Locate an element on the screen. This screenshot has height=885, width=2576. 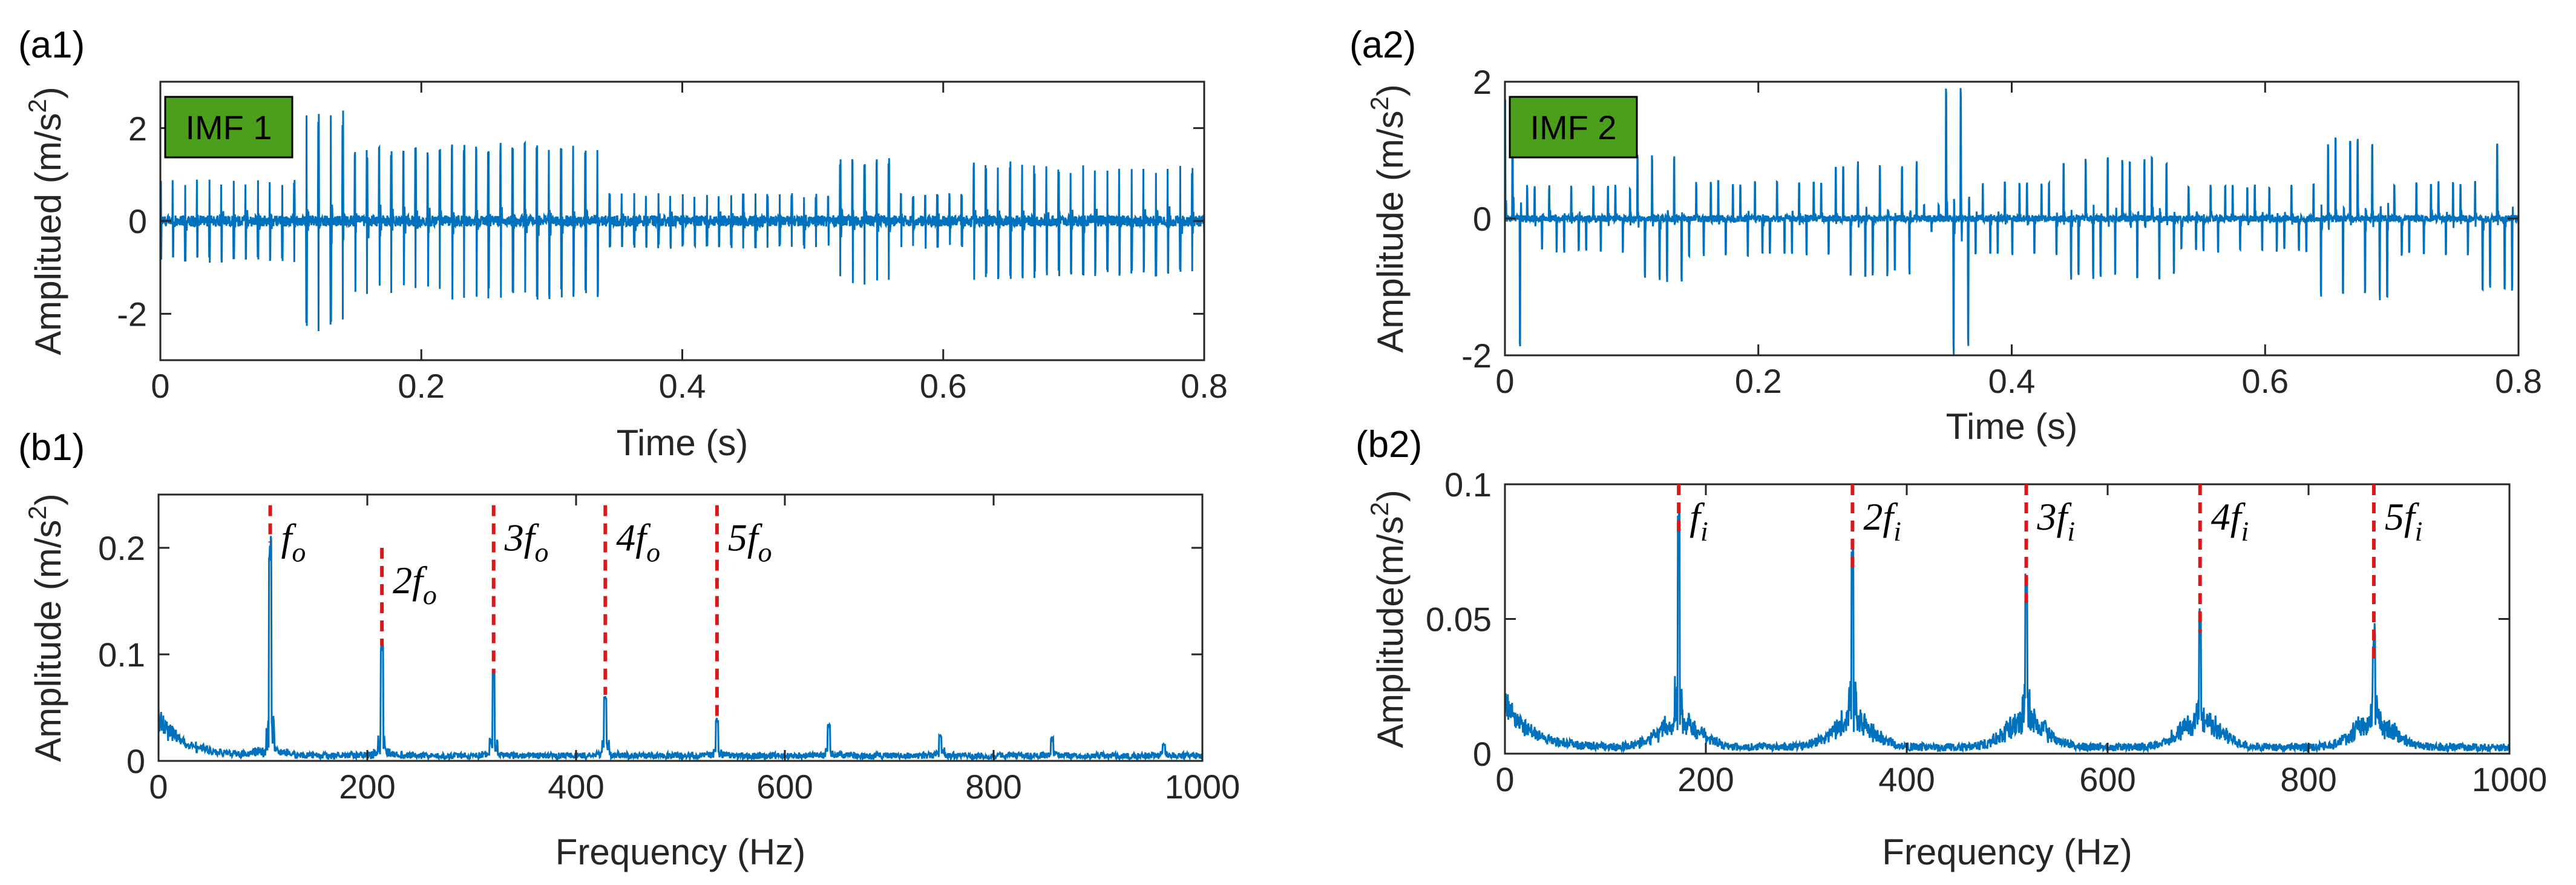
harmonic-label: 2fo is located at coordinates (415, 584).